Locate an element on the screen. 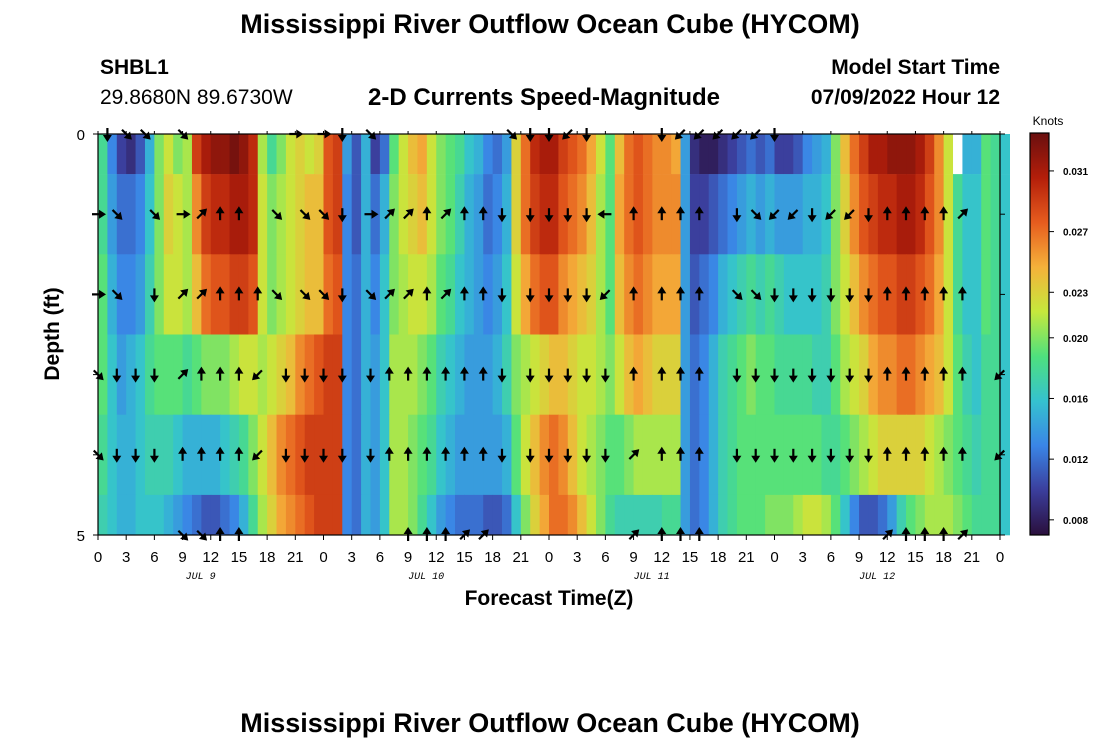  date-labels: JUL 9 JUL 10 JUL 11 JUL 12 is located at coordinates (541, 577).